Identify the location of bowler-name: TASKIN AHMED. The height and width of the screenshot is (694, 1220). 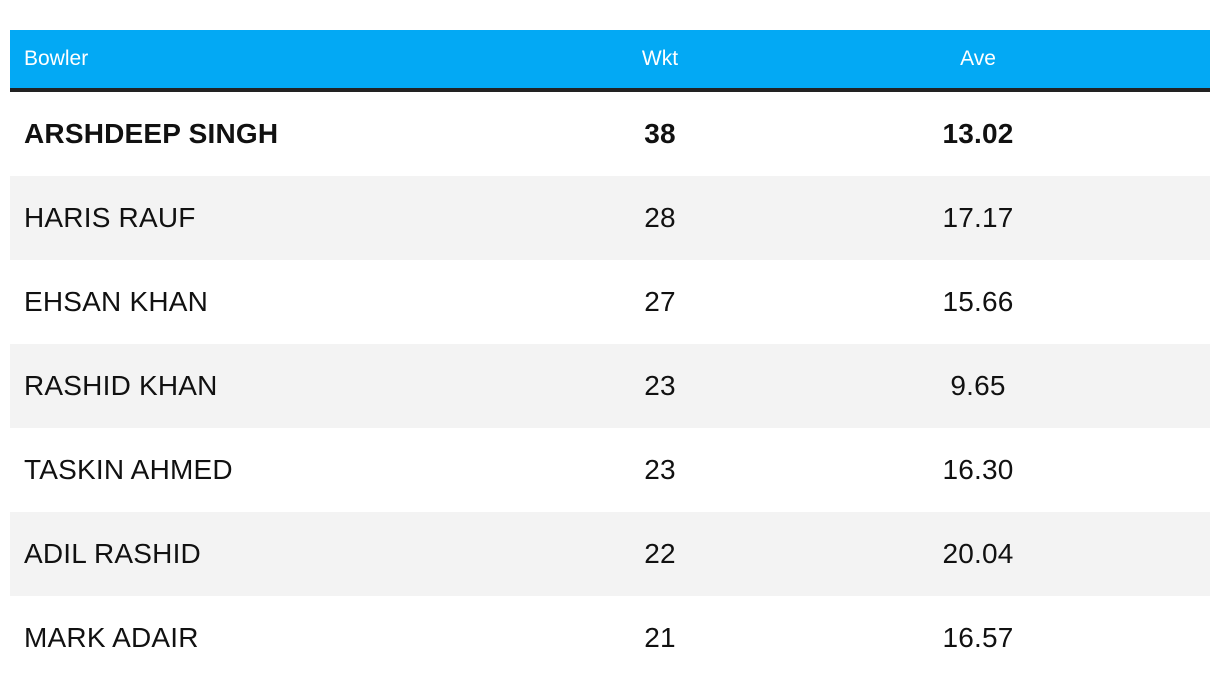
(128, 469).